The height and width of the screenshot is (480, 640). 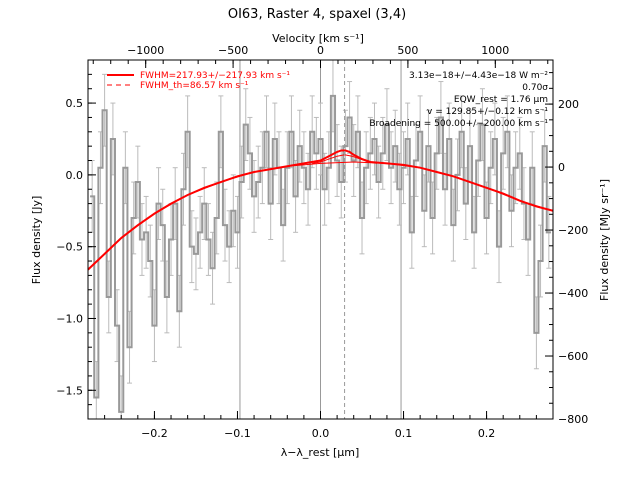 I want to click on y2-tick-label: −200, so click(x=573, y=230).